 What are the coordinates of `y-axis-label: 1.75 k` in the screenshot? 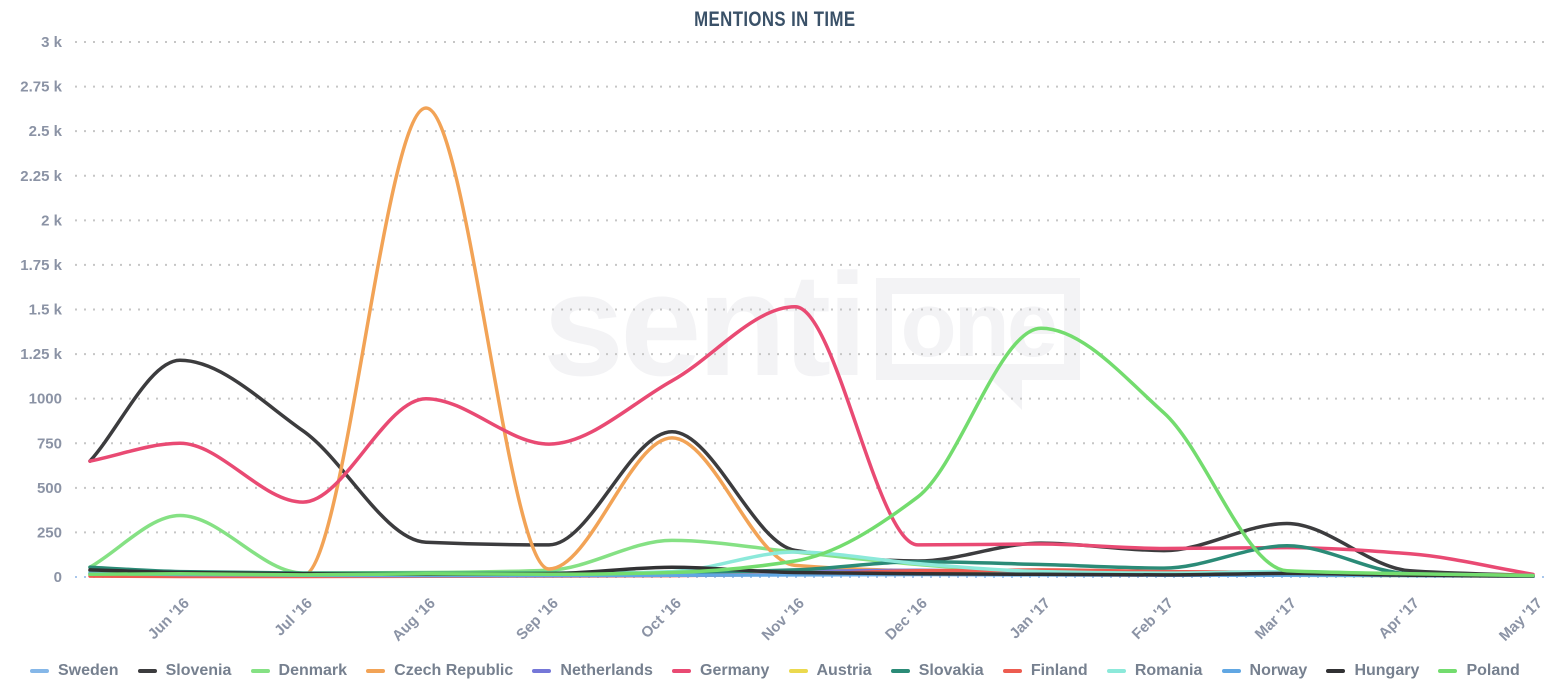 It's located at (41, 265).